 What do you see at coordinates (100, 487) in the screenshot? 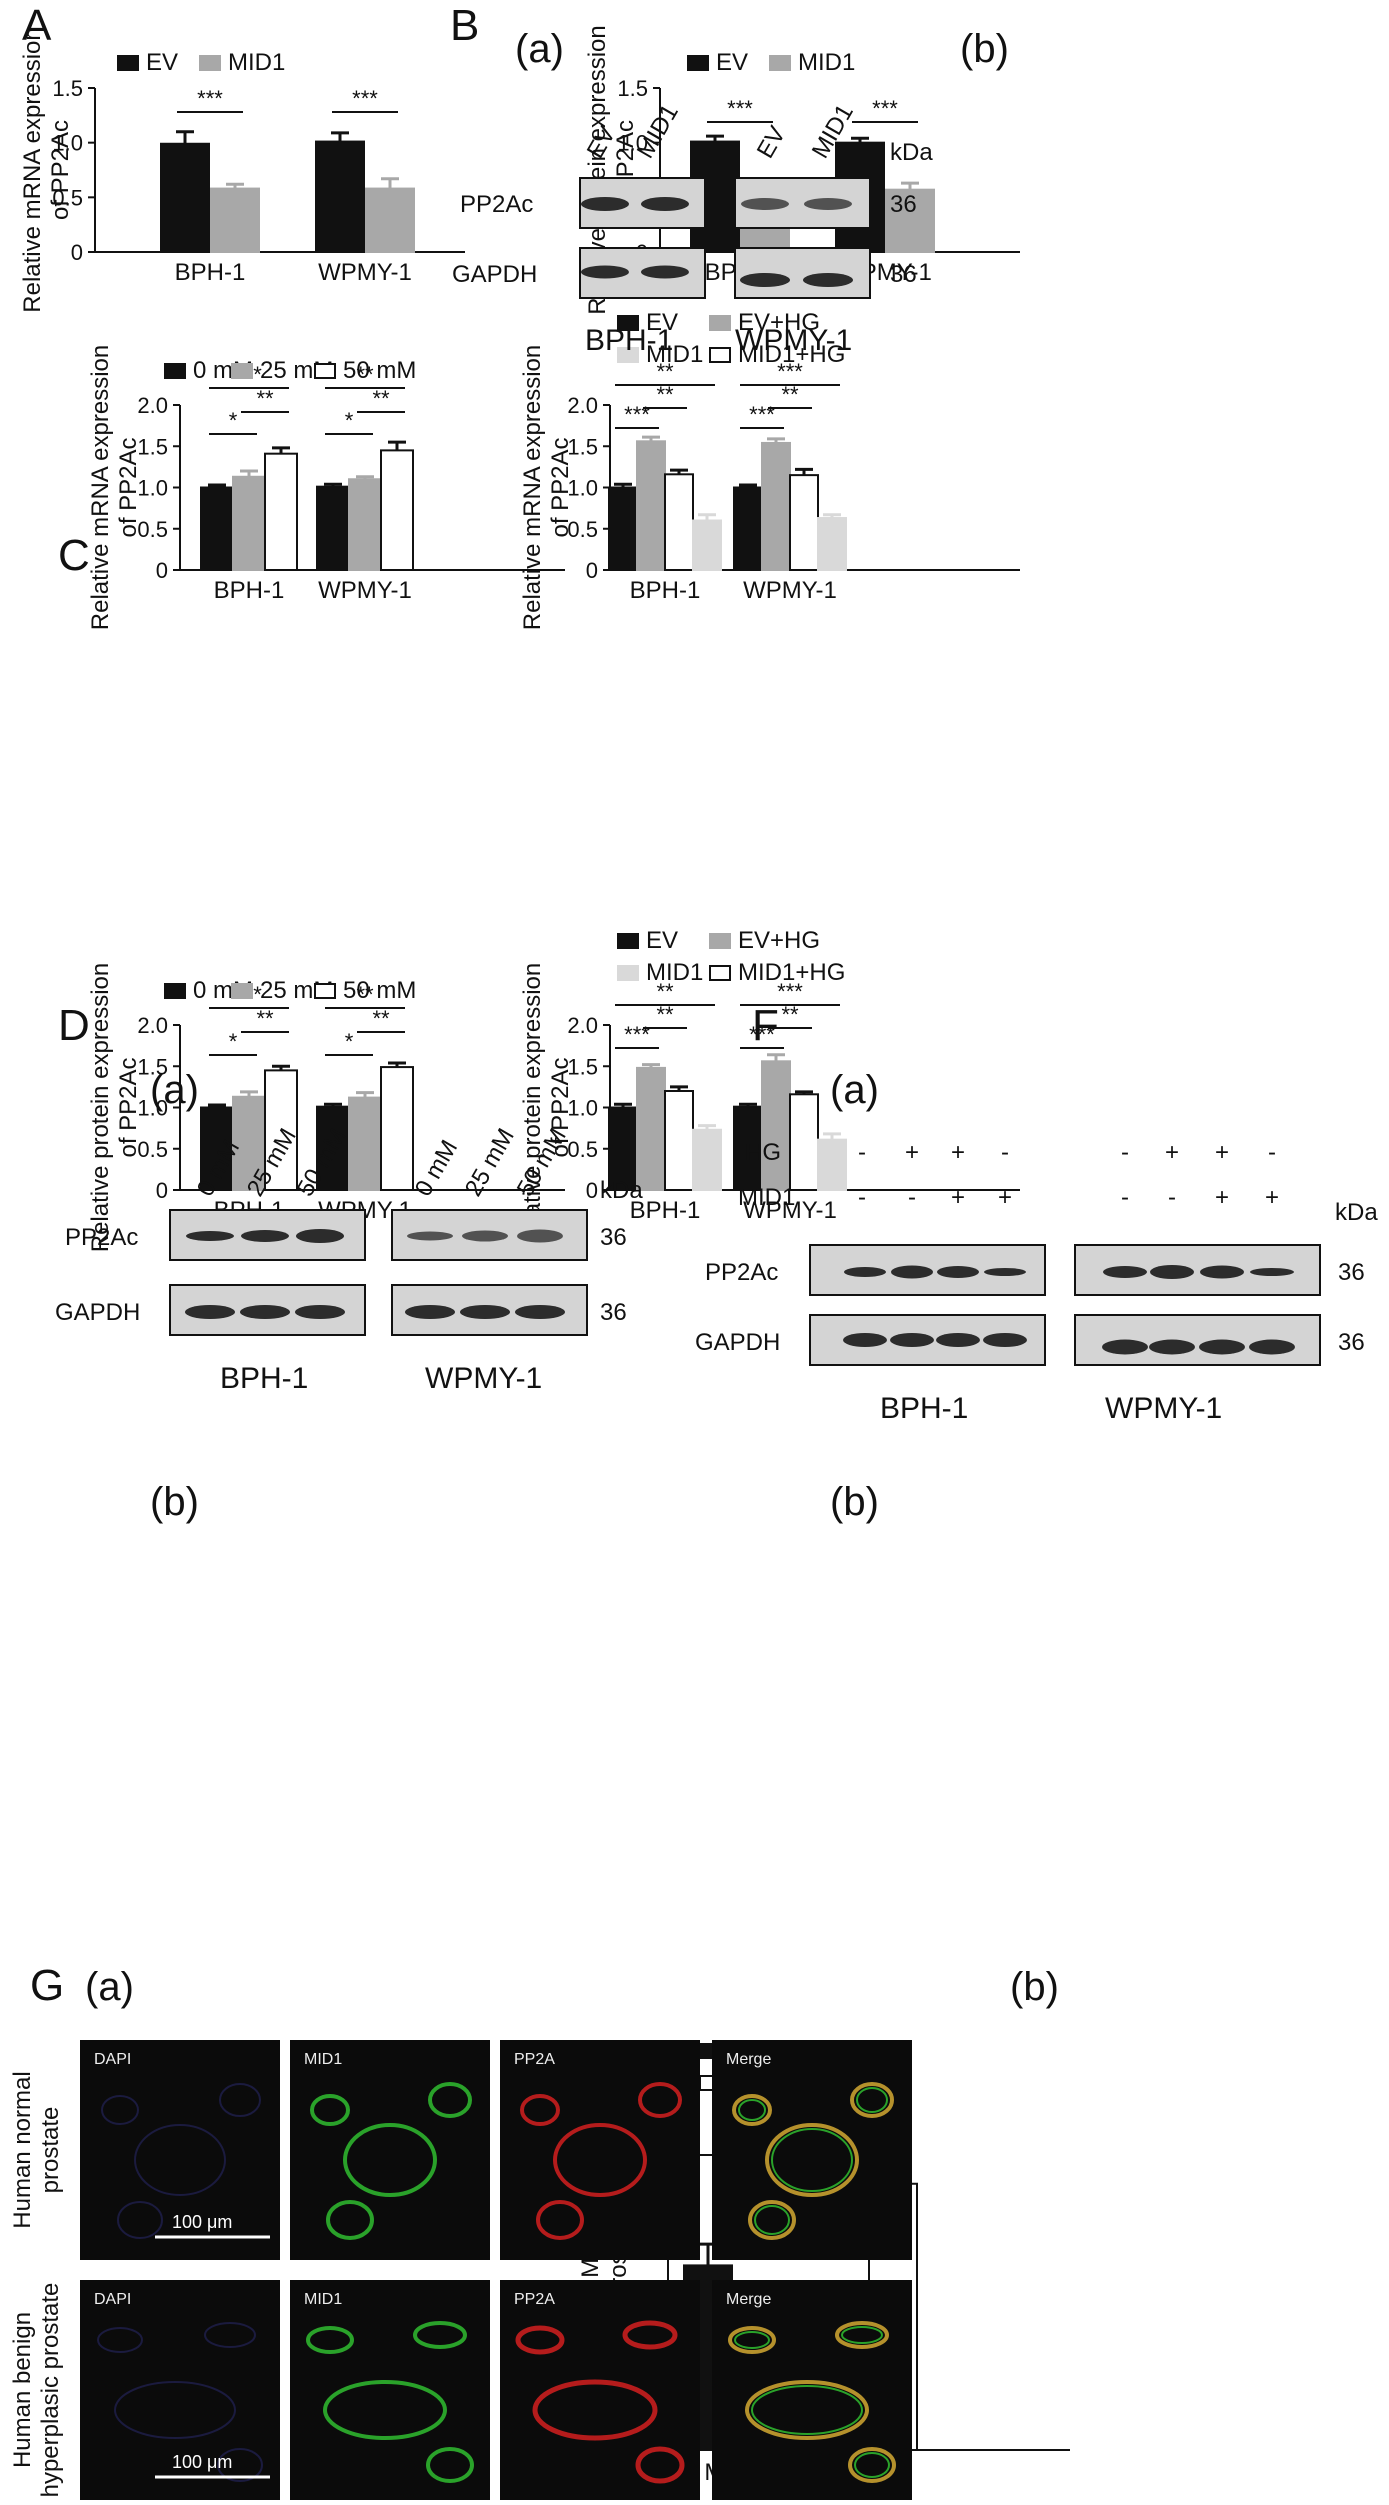
I see `y-axis-title-line: Relative mRNA expression` at bounding box center [100, 487].